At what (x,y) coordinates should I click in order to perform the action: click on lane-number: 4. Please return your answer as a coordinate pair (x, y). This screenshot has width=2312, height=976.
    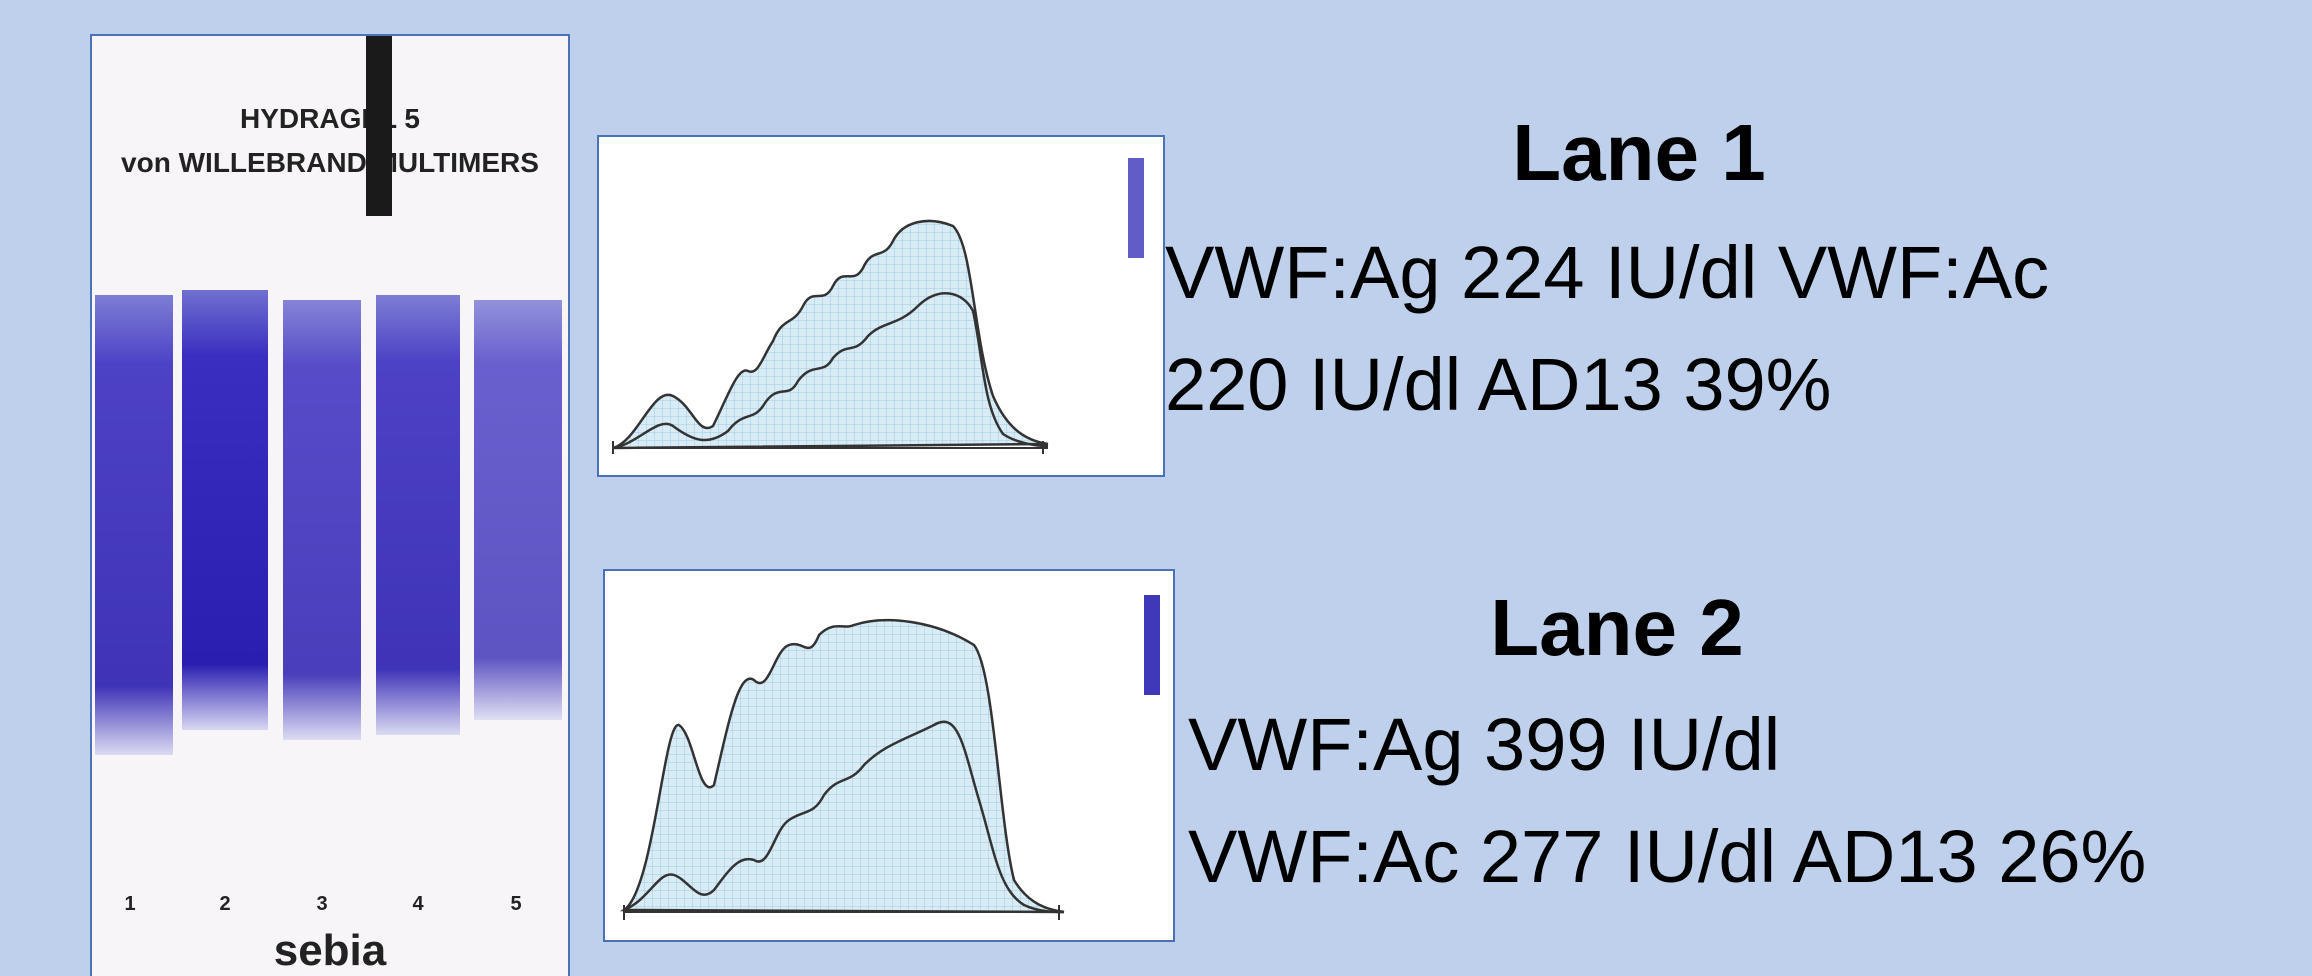
    Looking at the image, I should click on (418, 904).